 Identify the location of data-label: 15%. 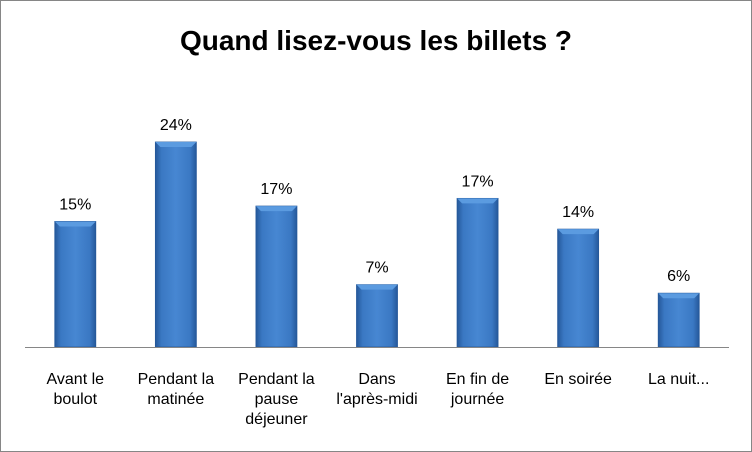
(75, 204).